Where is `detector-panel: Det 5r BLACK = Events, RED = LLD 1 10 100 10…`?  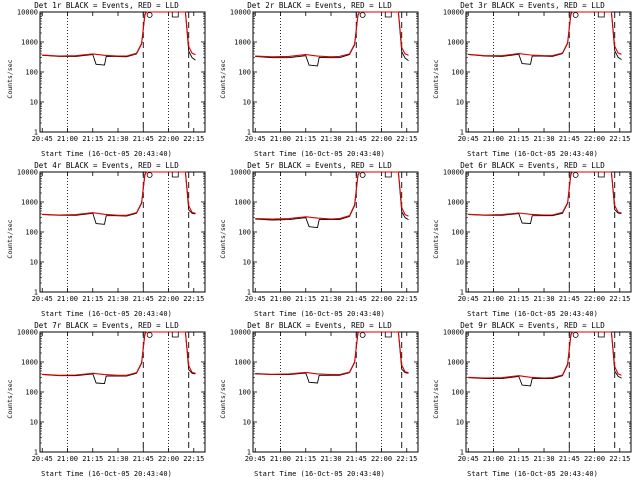
detector-panel: Det 5r BLACK = Events, RED = LLD 1 10 100 10… is located at coordinates (319, 240).